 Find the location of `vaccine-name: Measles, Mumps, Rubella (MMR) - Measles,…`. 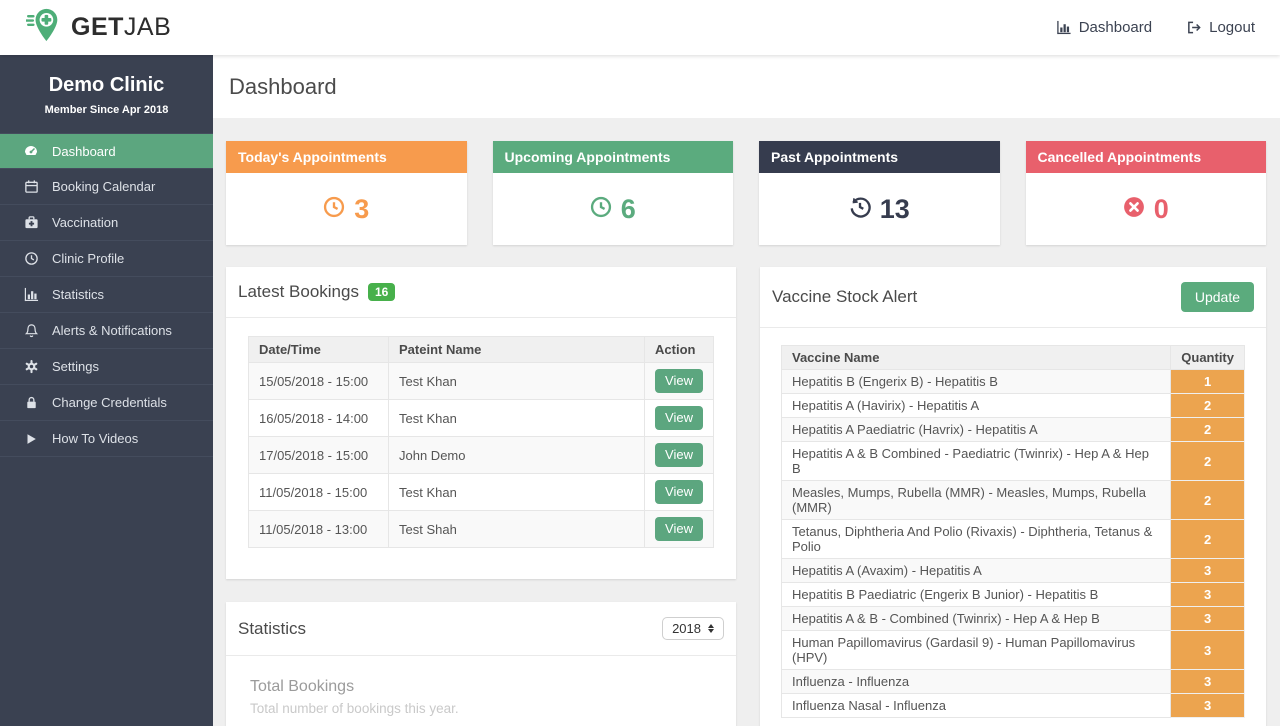

vaccine-name: Measles, Mumps, Rubella (MMR) - Measles,… is located at coordinates (976, 500).